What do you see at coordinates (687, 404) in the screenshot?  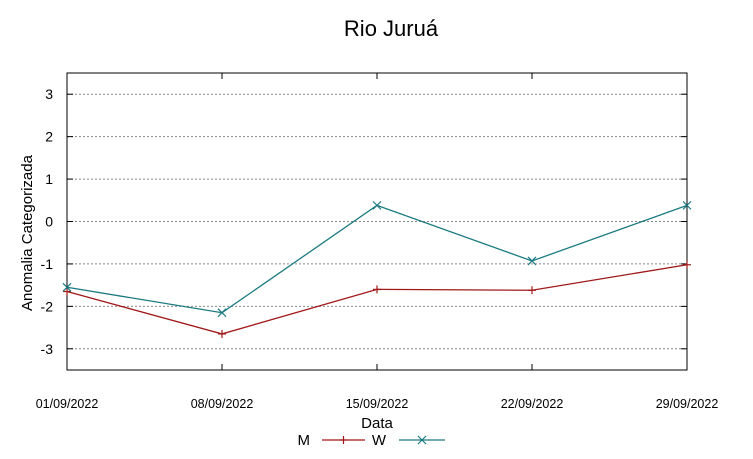 I see `x-tick-label: 29/09/2022` at bounding box center [687, 404].